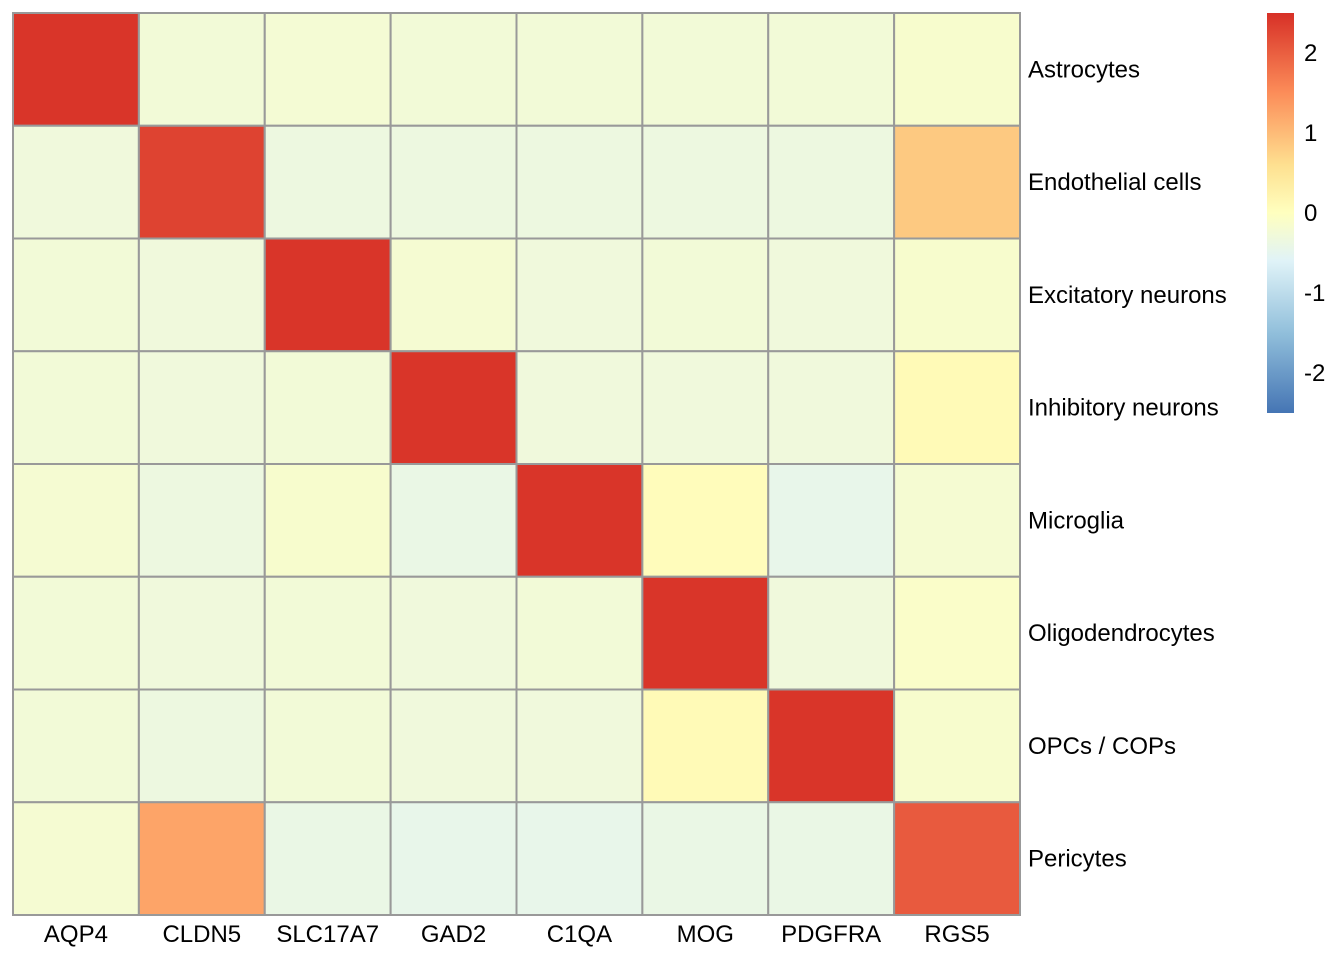 This screenshot has height=960, width=1344. What do you see at coordinates (76, 934) in the screenshot?
I see `x-tick-label: AQP4` at bounding box center [76, 934].